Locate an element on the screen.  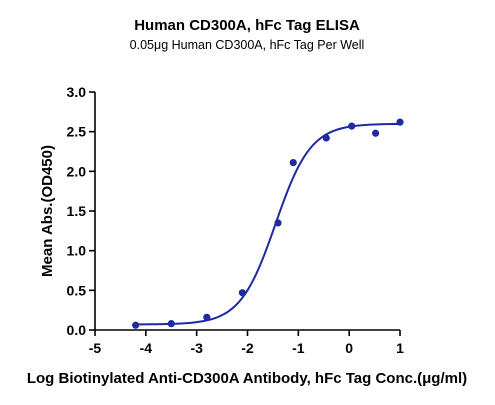
x-tick-label: -1 is located at coordinates (298, 348).